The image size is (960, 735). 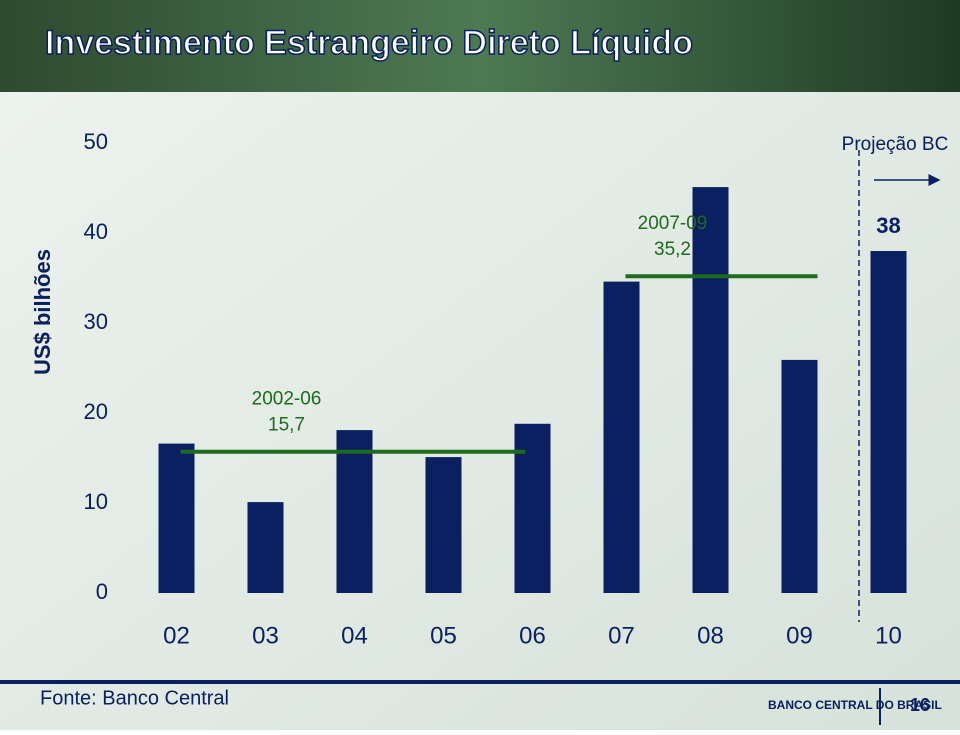 I want to click on y-axis-title: US$ bilhões, so click(x=42, y=312).